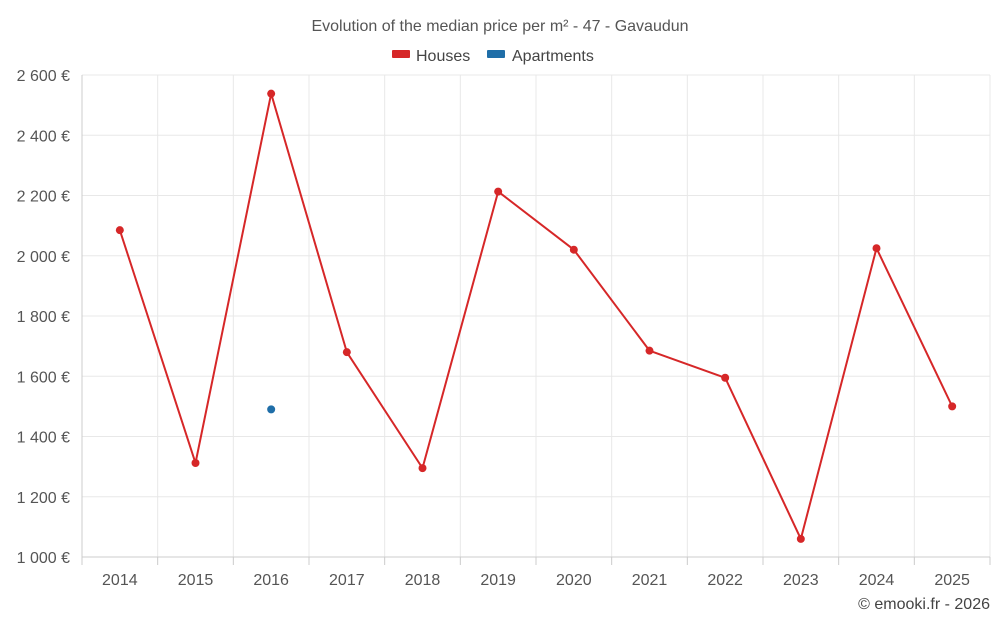 The height and width of the screenshot is (630, 1000). What do you see at coordinates (43, 438) in the screenshot?
I see `y-tick-label: 1 400 €` at bounding box center [43, 438].